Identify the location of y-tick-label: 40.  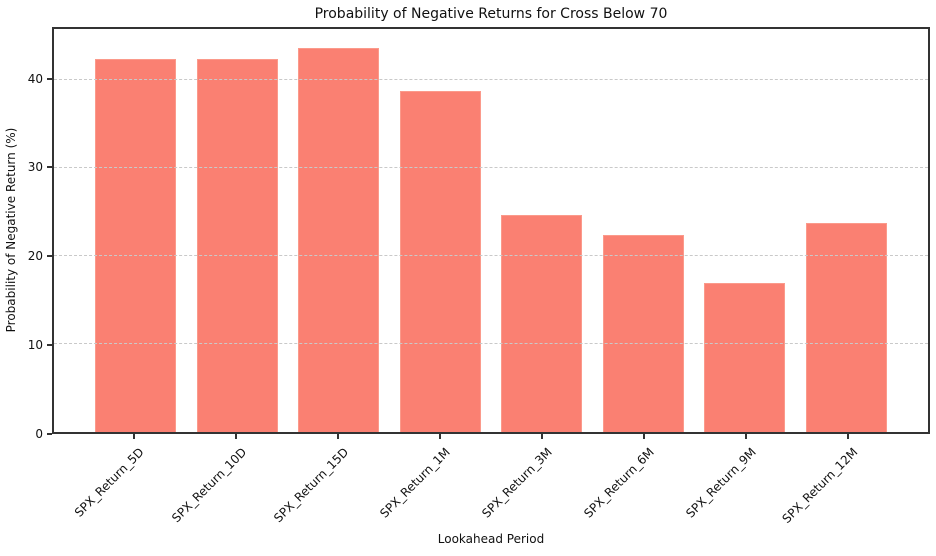
(35, 78).